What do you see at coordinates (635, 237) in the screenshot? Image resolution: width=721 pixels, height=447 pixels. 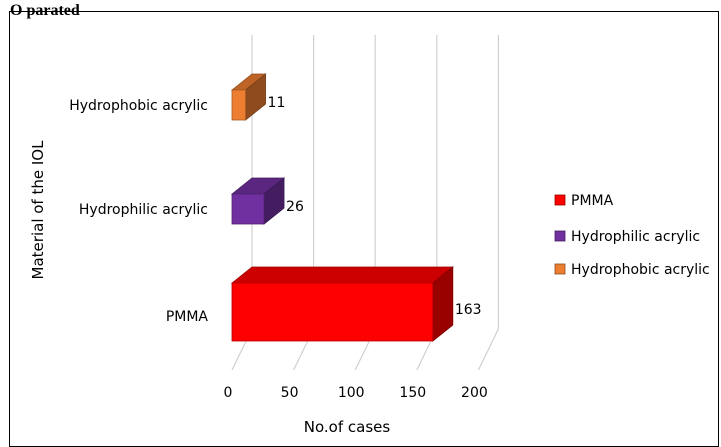 I see `legend-label: Hydrophilic acrylic` at bounding box center [635, 237].